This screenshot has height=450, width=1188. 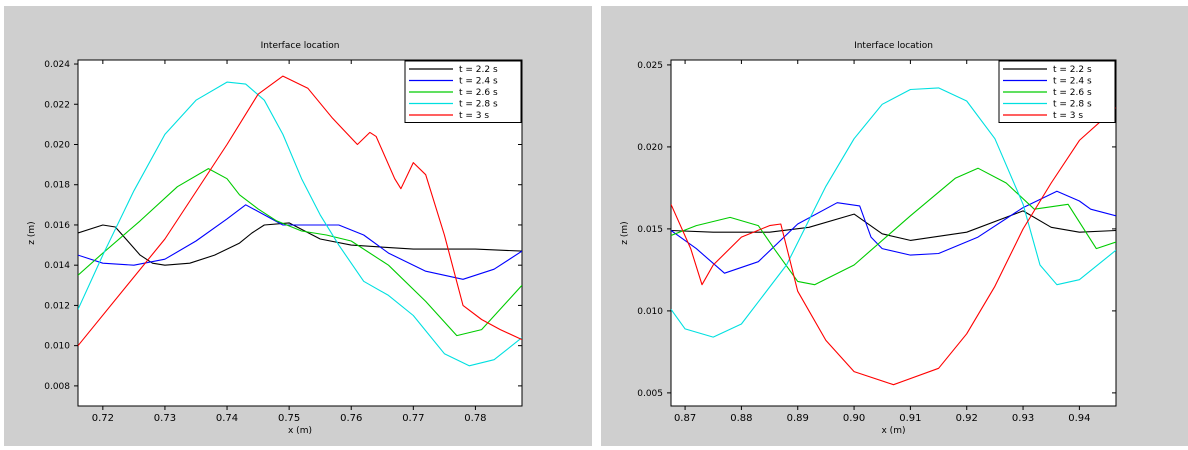 What do you see at coordinates (1023, 418) in the screenshot?
I see `x-tick-label: 0.93` at bounding box center [1023, 418].